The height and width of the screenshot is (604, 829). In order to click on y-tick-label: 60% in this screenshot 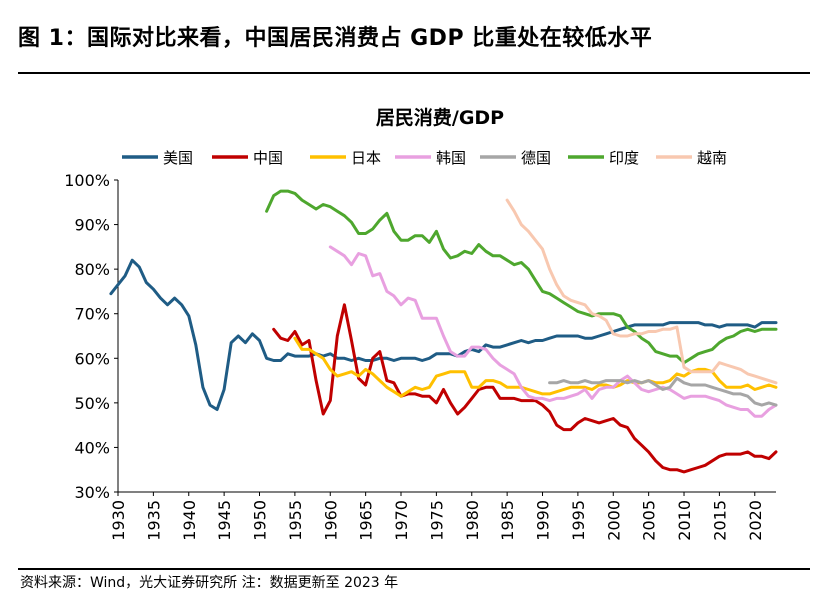, I will do `click(92, 358)`.